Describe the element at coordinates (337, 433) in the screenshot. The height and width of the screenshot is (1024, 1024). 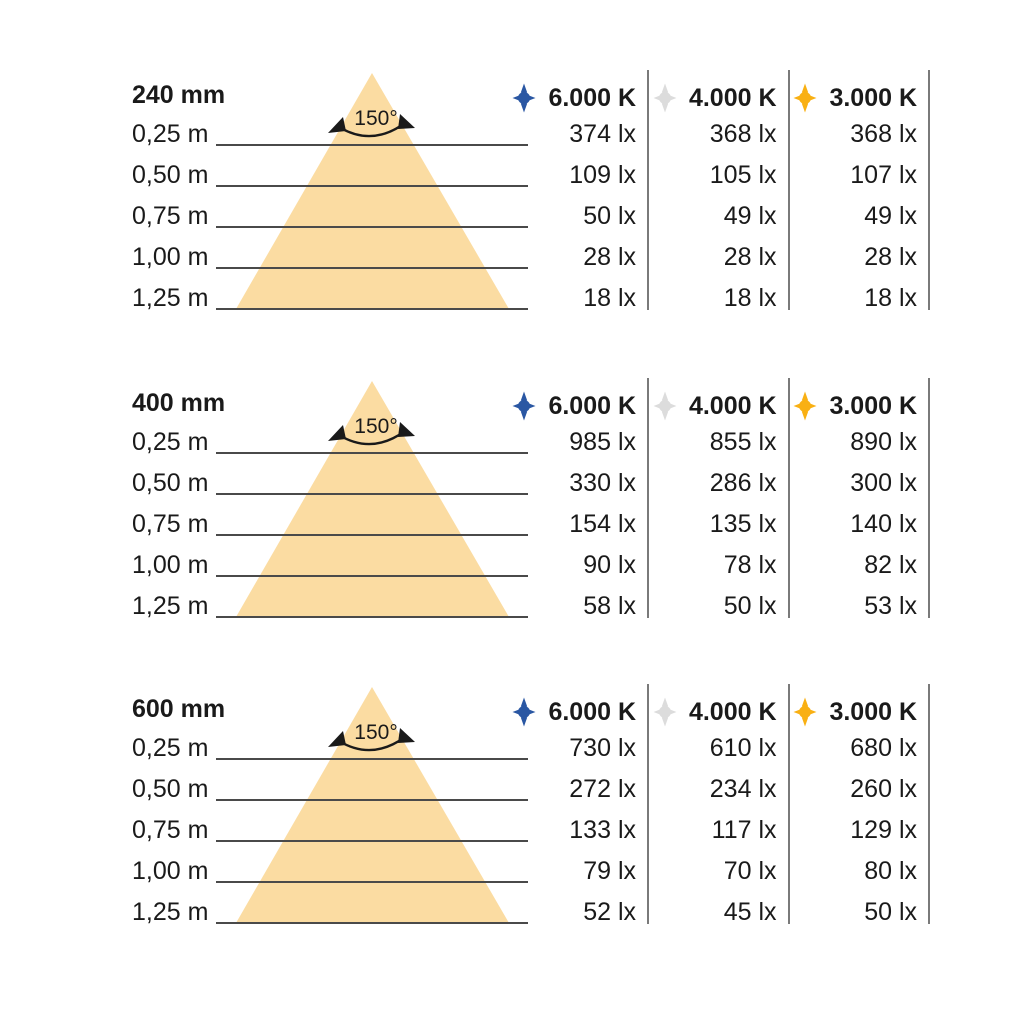
I see `beam-angle-arrow-left-icon` at that location.